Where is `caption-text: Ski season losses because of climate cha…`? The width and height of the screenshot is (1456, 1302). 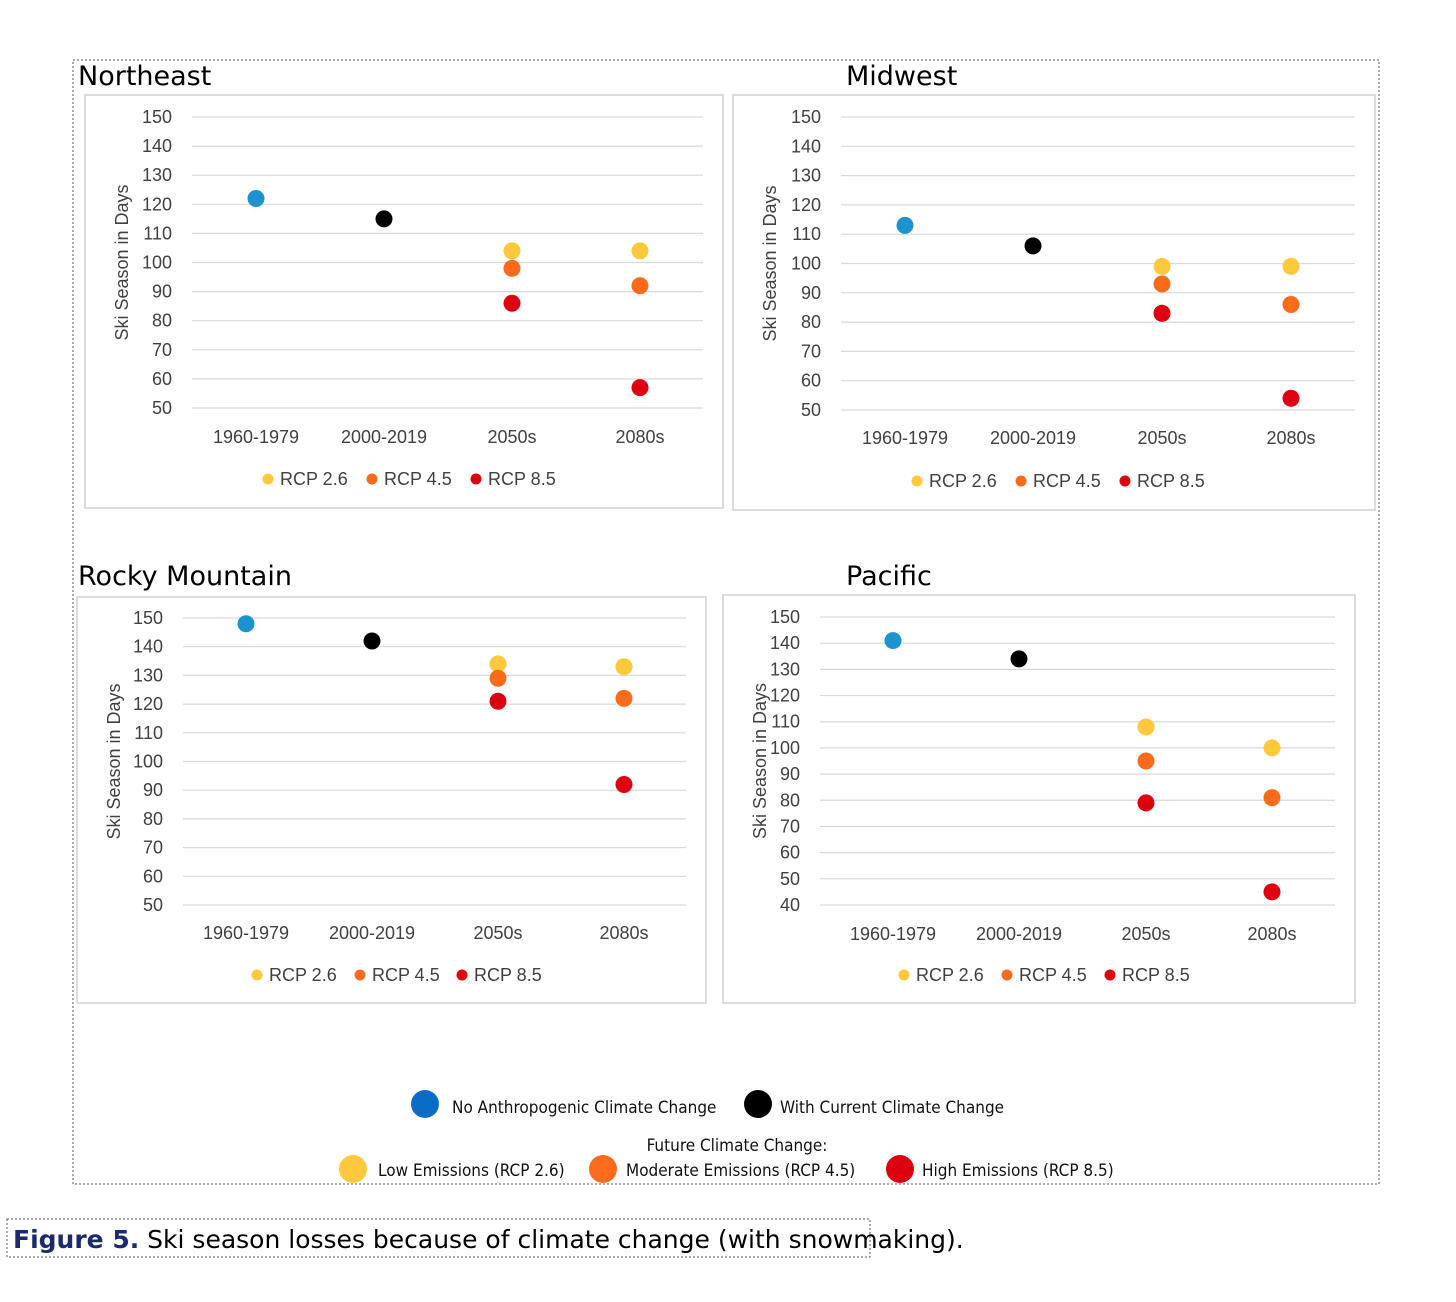 caption-text: Ski season losses because of climate cha… is located at coordinates (551, 1239).